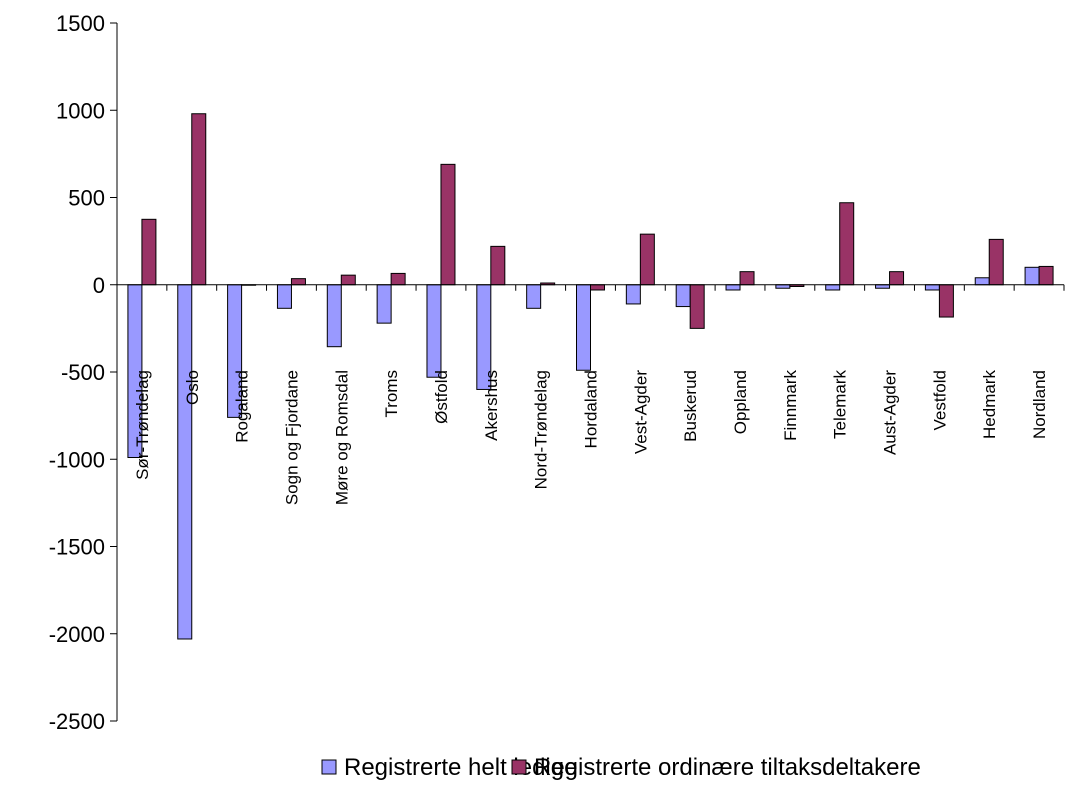 The height and width of the screenshot is (798, 1071). What do you see at coordinates (491, 405) in the screenshot?
I see `category-label: Akershus` at bounding box center [491, 405].